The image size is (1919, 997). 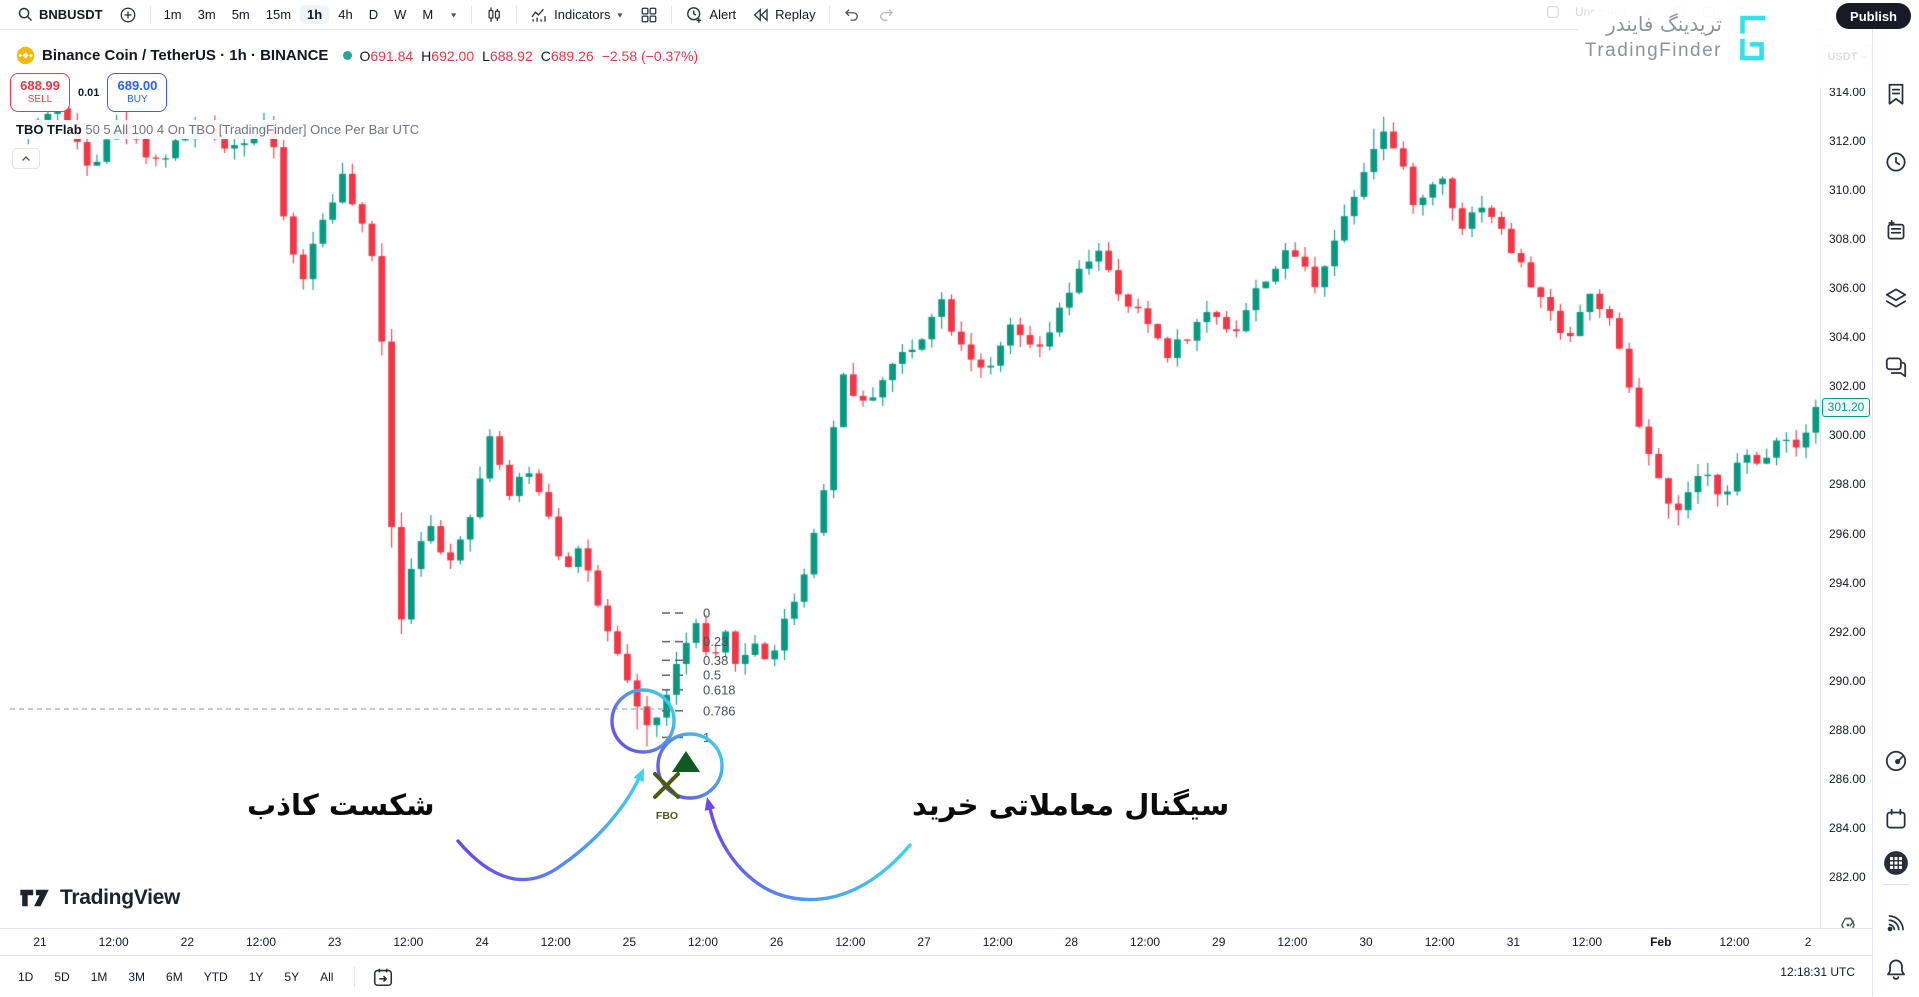 What do you see at coordinates (185, 55) in the screenshot?
I see `symbol-title: Binance Coin / TetherUS · 1h · BINANCE` at bounding box center [185, 55].